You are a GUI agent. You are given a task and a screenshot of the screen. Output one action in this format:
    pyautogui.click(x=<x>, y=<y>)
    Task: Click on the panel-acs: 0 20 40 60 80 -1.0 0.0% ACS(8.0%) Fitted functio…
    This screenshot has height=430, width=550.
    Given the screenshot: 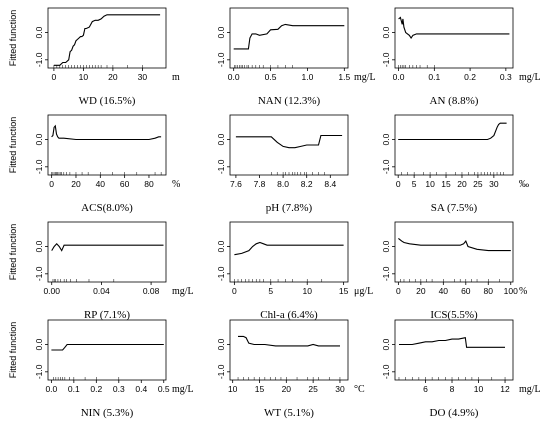 What is the action you would take?
    pyautogui.click(x=94, y=164)
    